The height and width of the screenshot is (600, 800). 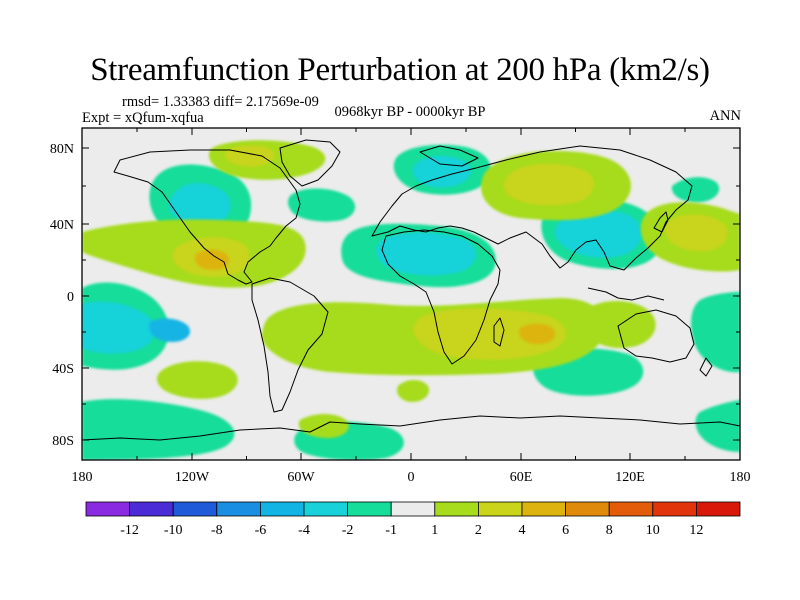 I want to click on coast-indonesia, so click(x=626, y=294).